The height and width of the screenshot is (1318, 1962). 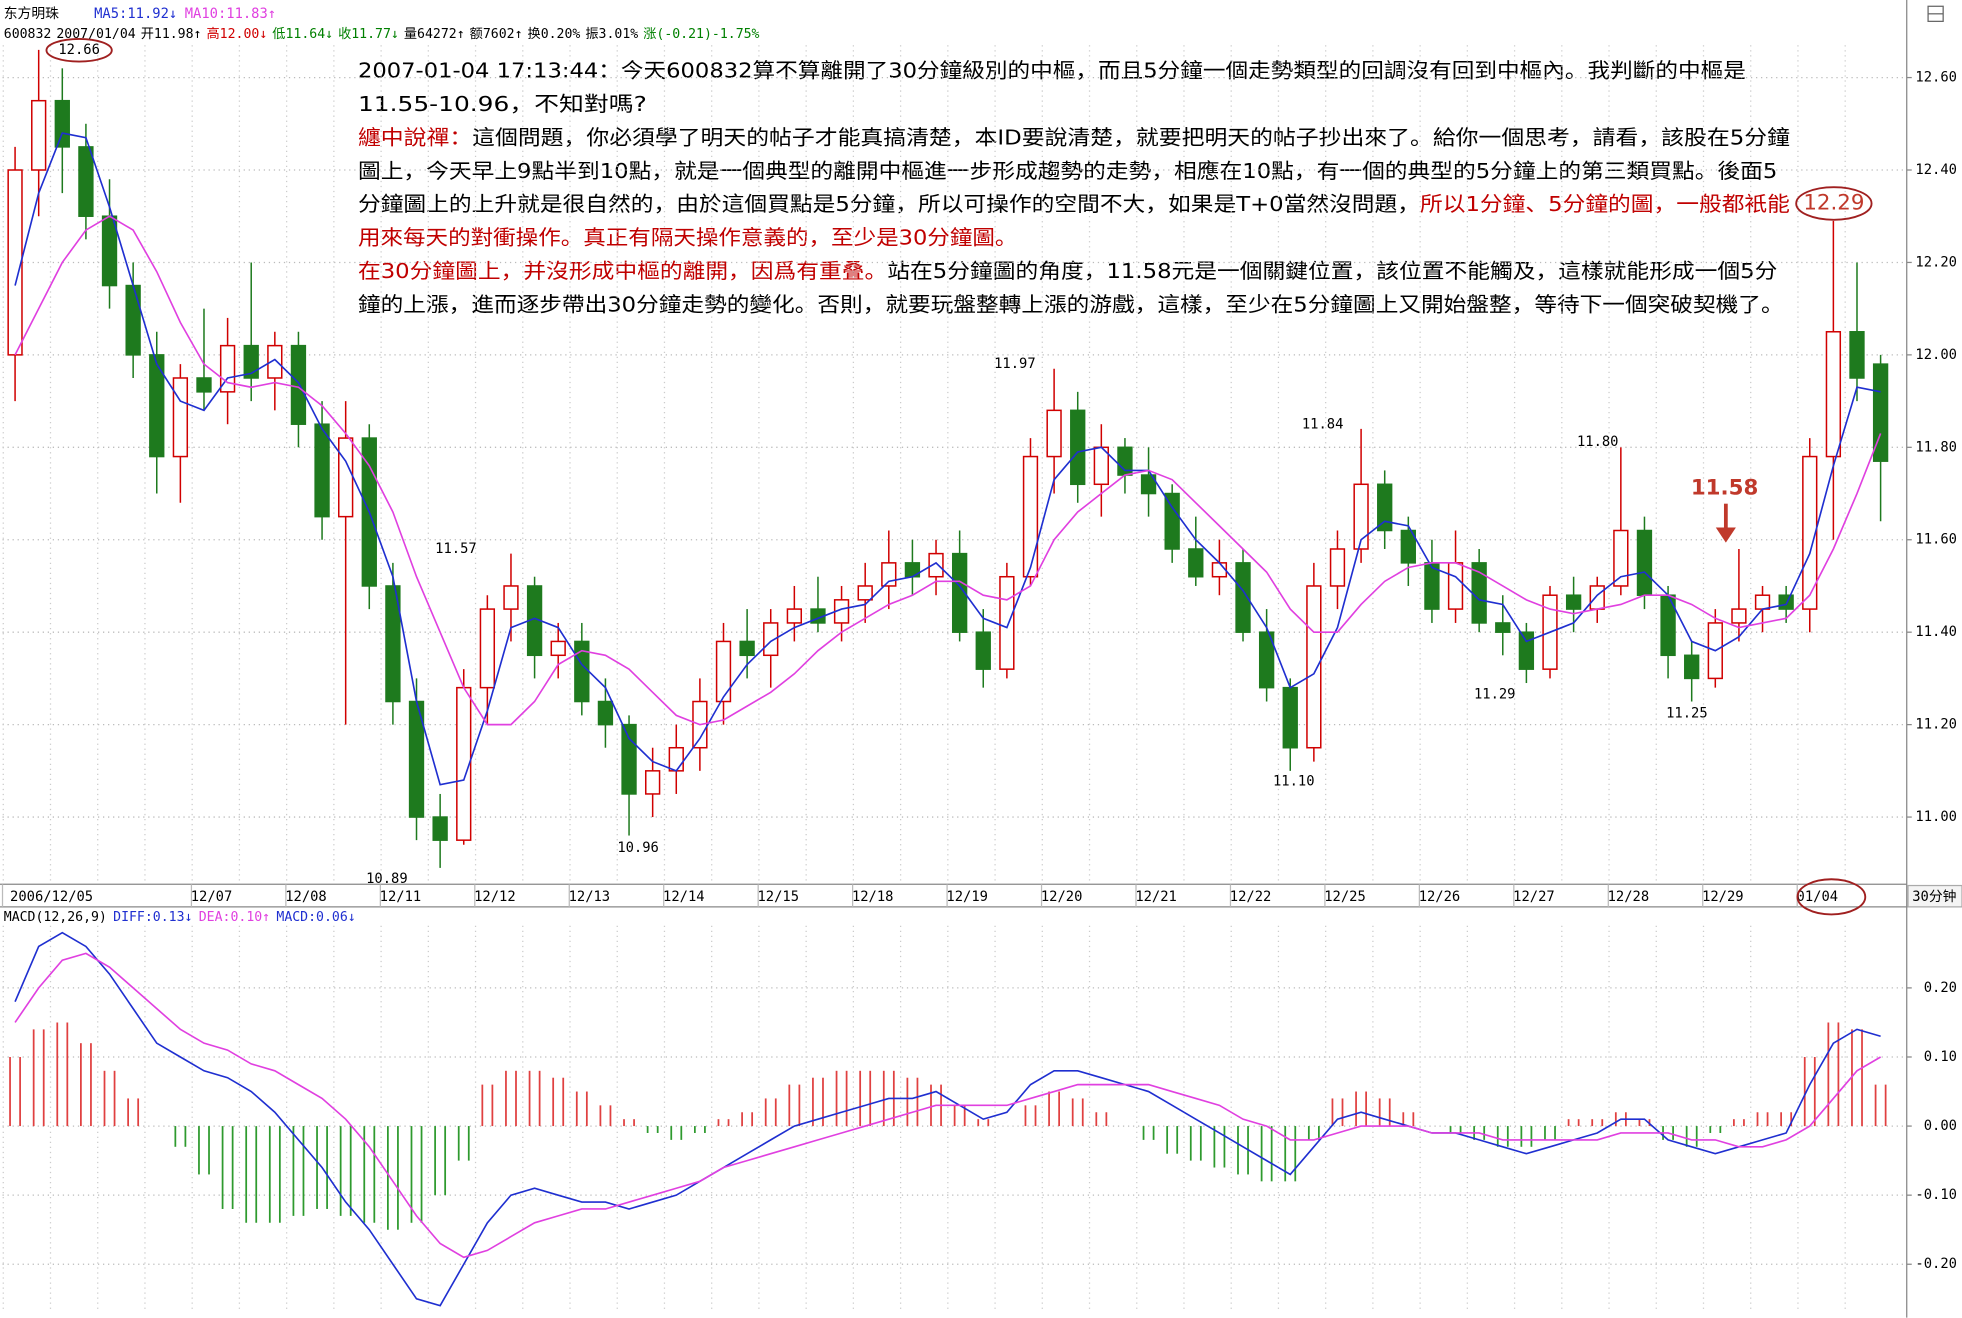 I want to click on quote-item: 收11.77↓, so click(x=368, y=34).